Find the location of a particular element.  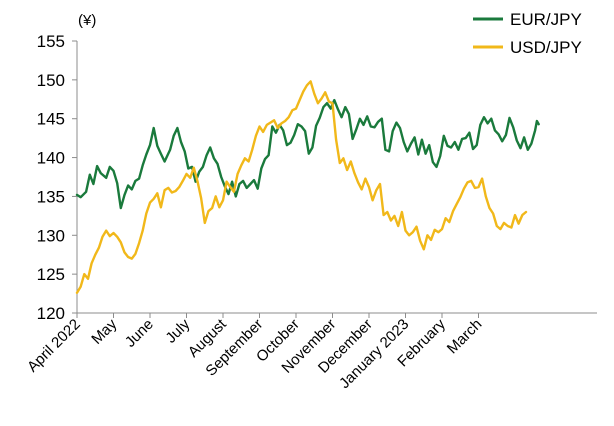

y-axis: 120 125 130 135 140 145 150 155 is located at coordinates (57, 177).